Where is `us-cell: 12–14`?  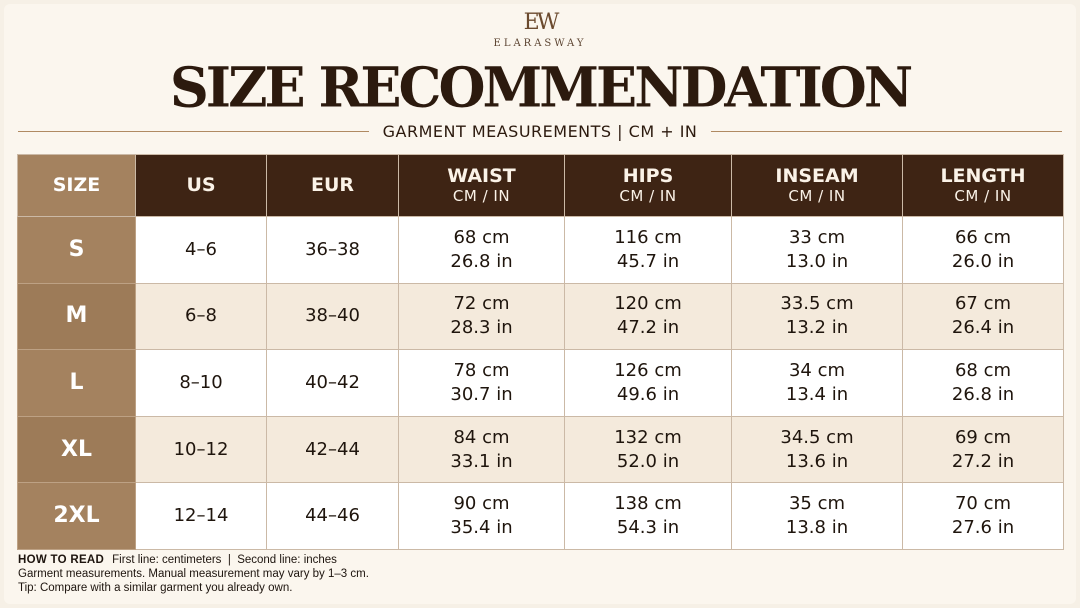
us-cell: 12–14 is located at coordinates (201, 516).